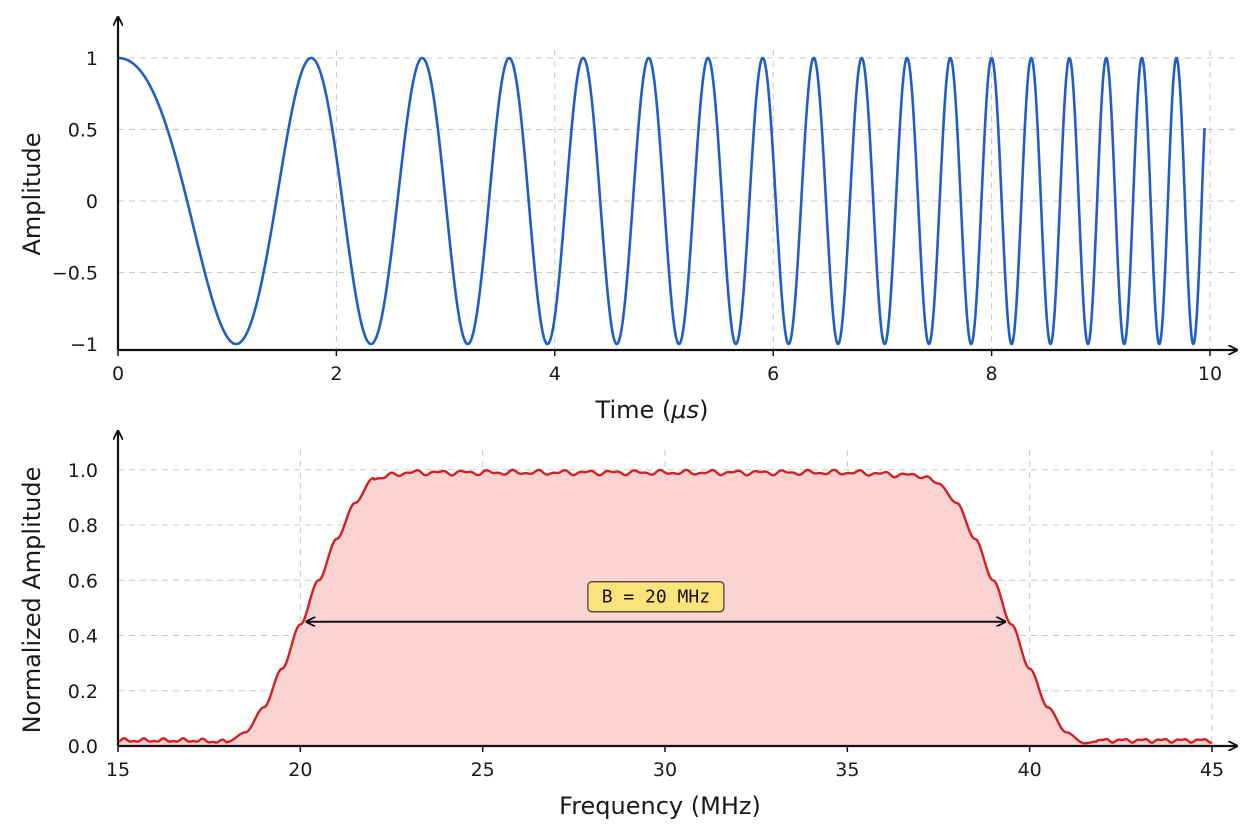 This screenshot has height=832, width=1248. I want to click on spectrum-y-tick-label: 0.6, so click(83, 581).